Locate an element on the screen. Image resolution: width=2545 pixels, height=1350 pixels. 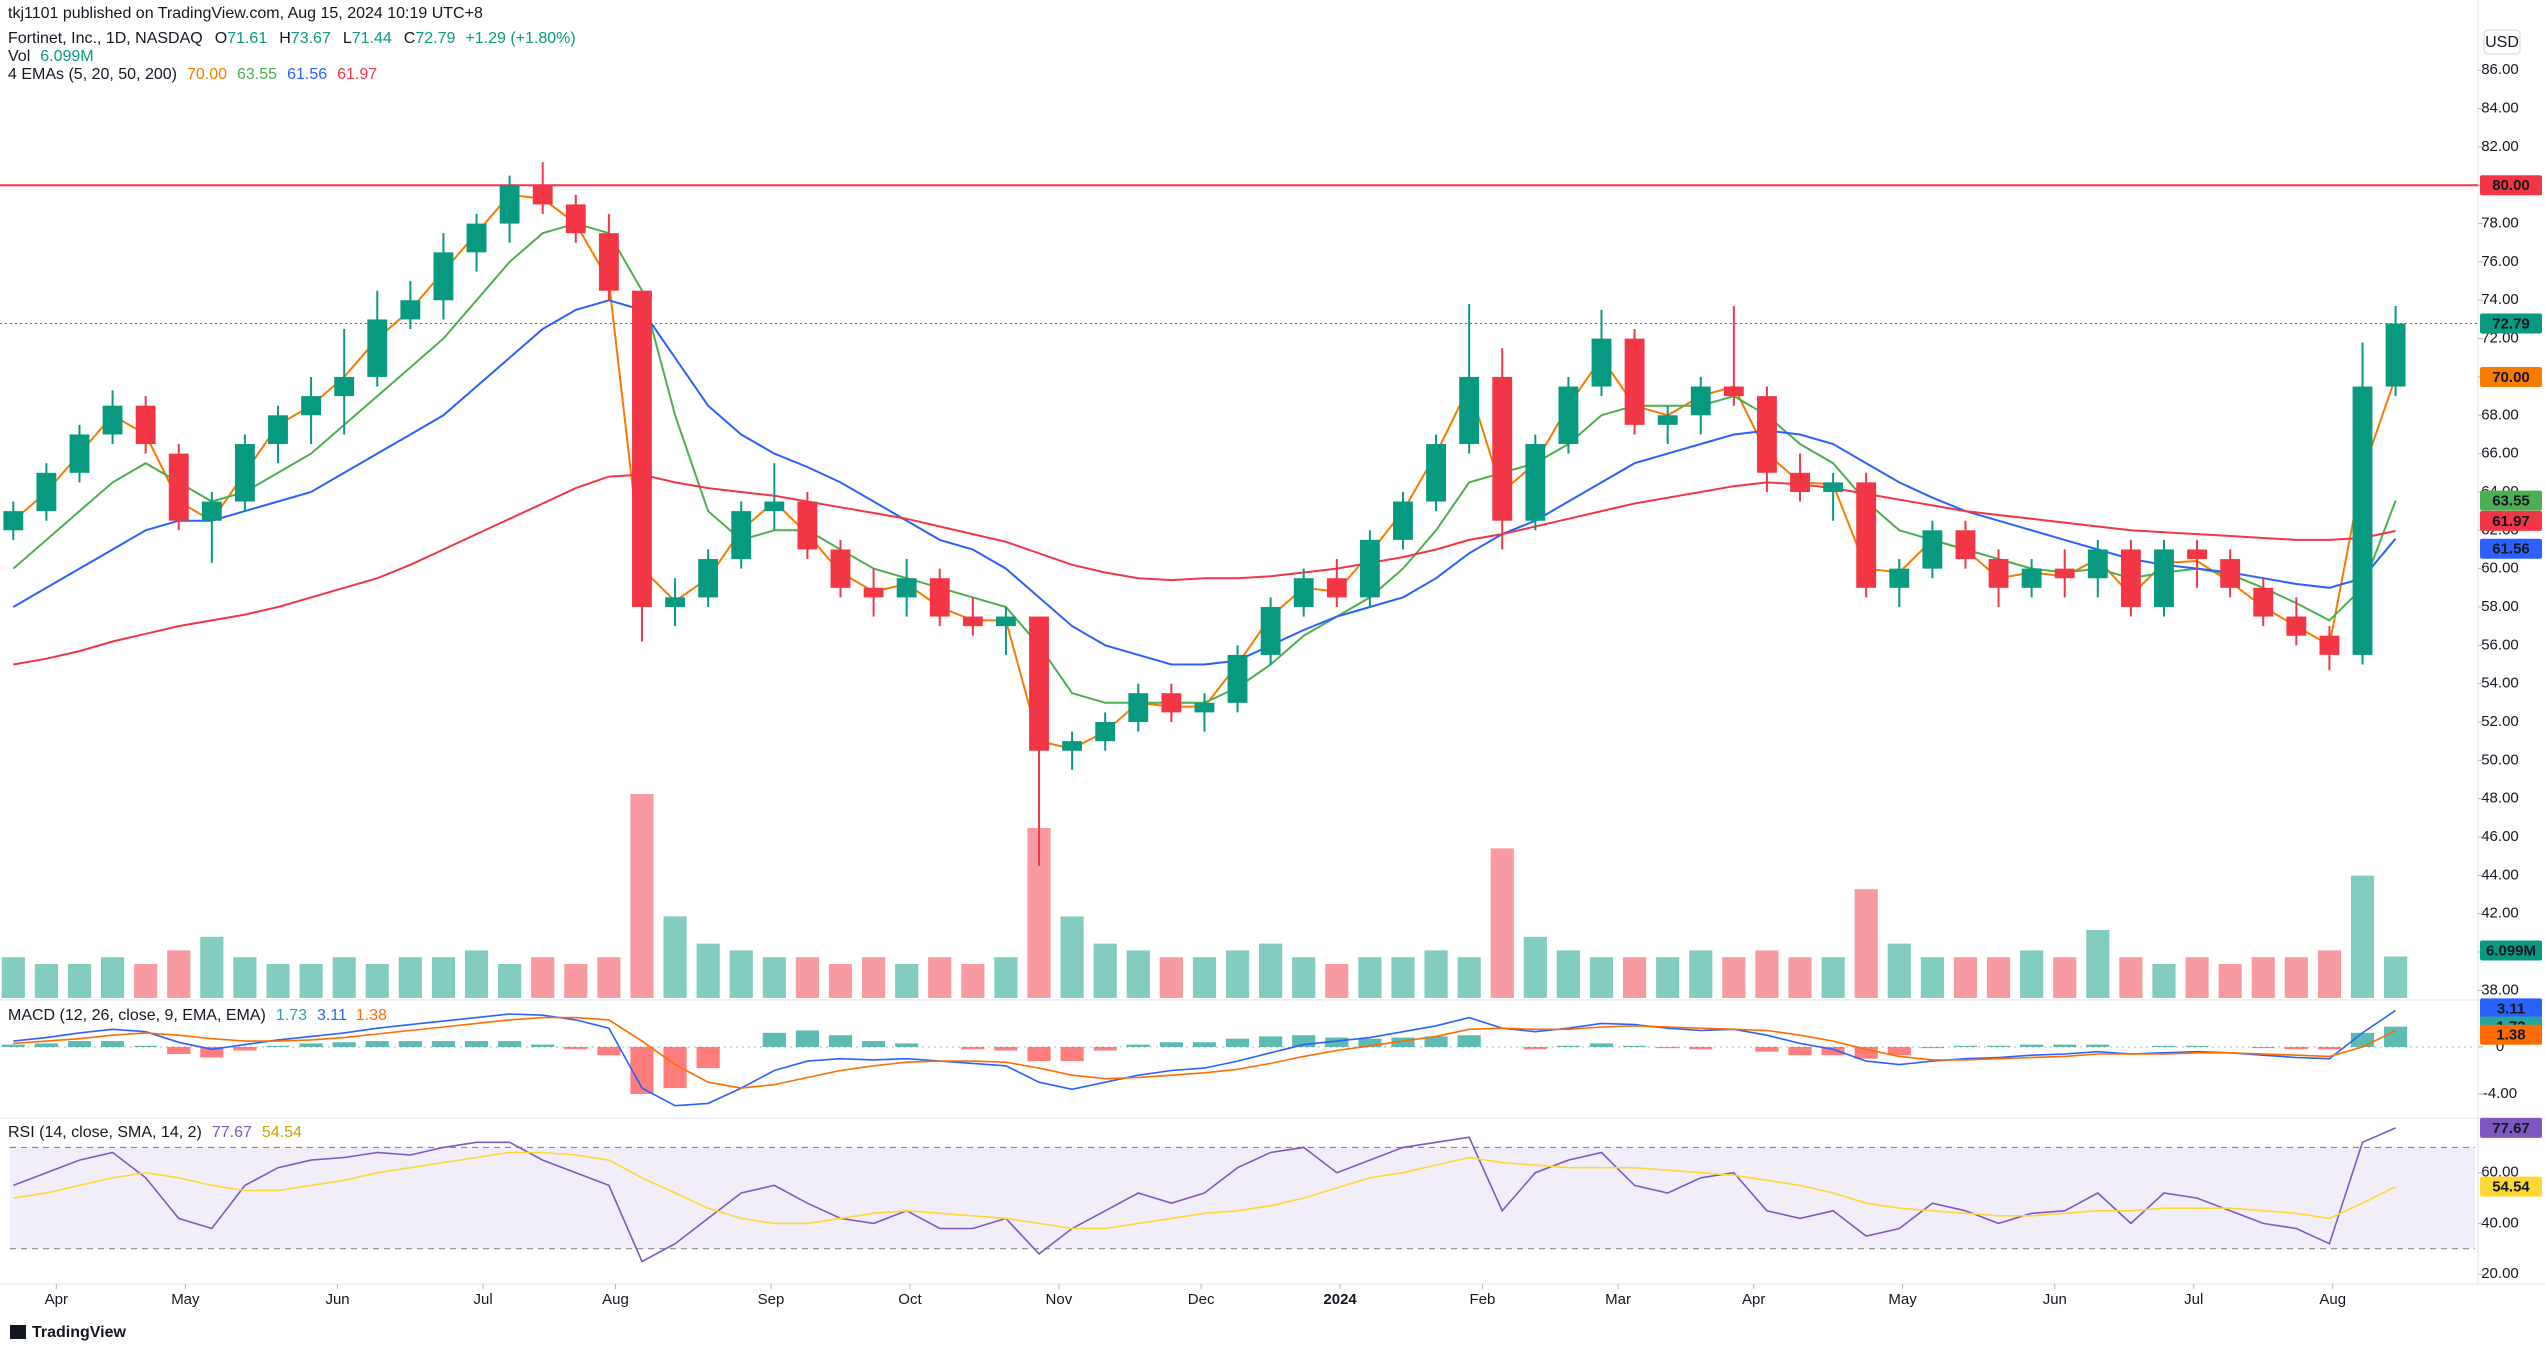
x-tick-label: Apr is located at coordinates (56, 1299).